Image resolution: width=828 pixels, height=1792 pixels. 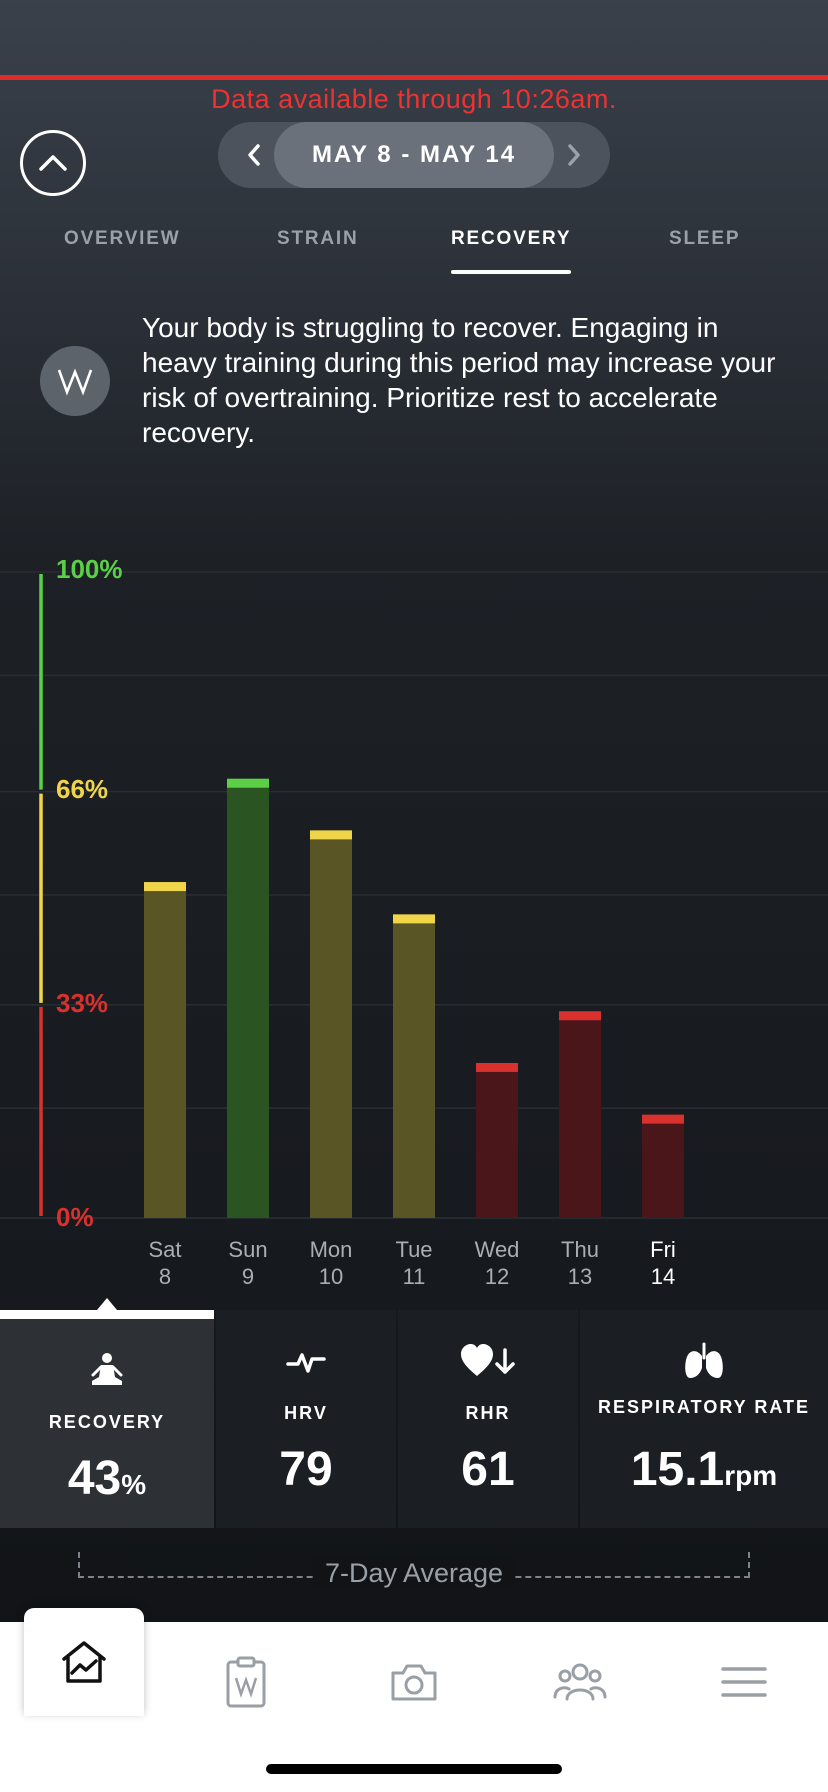 I want to click on x-tick-label: Sat 8, so click(x=165, y=1263).